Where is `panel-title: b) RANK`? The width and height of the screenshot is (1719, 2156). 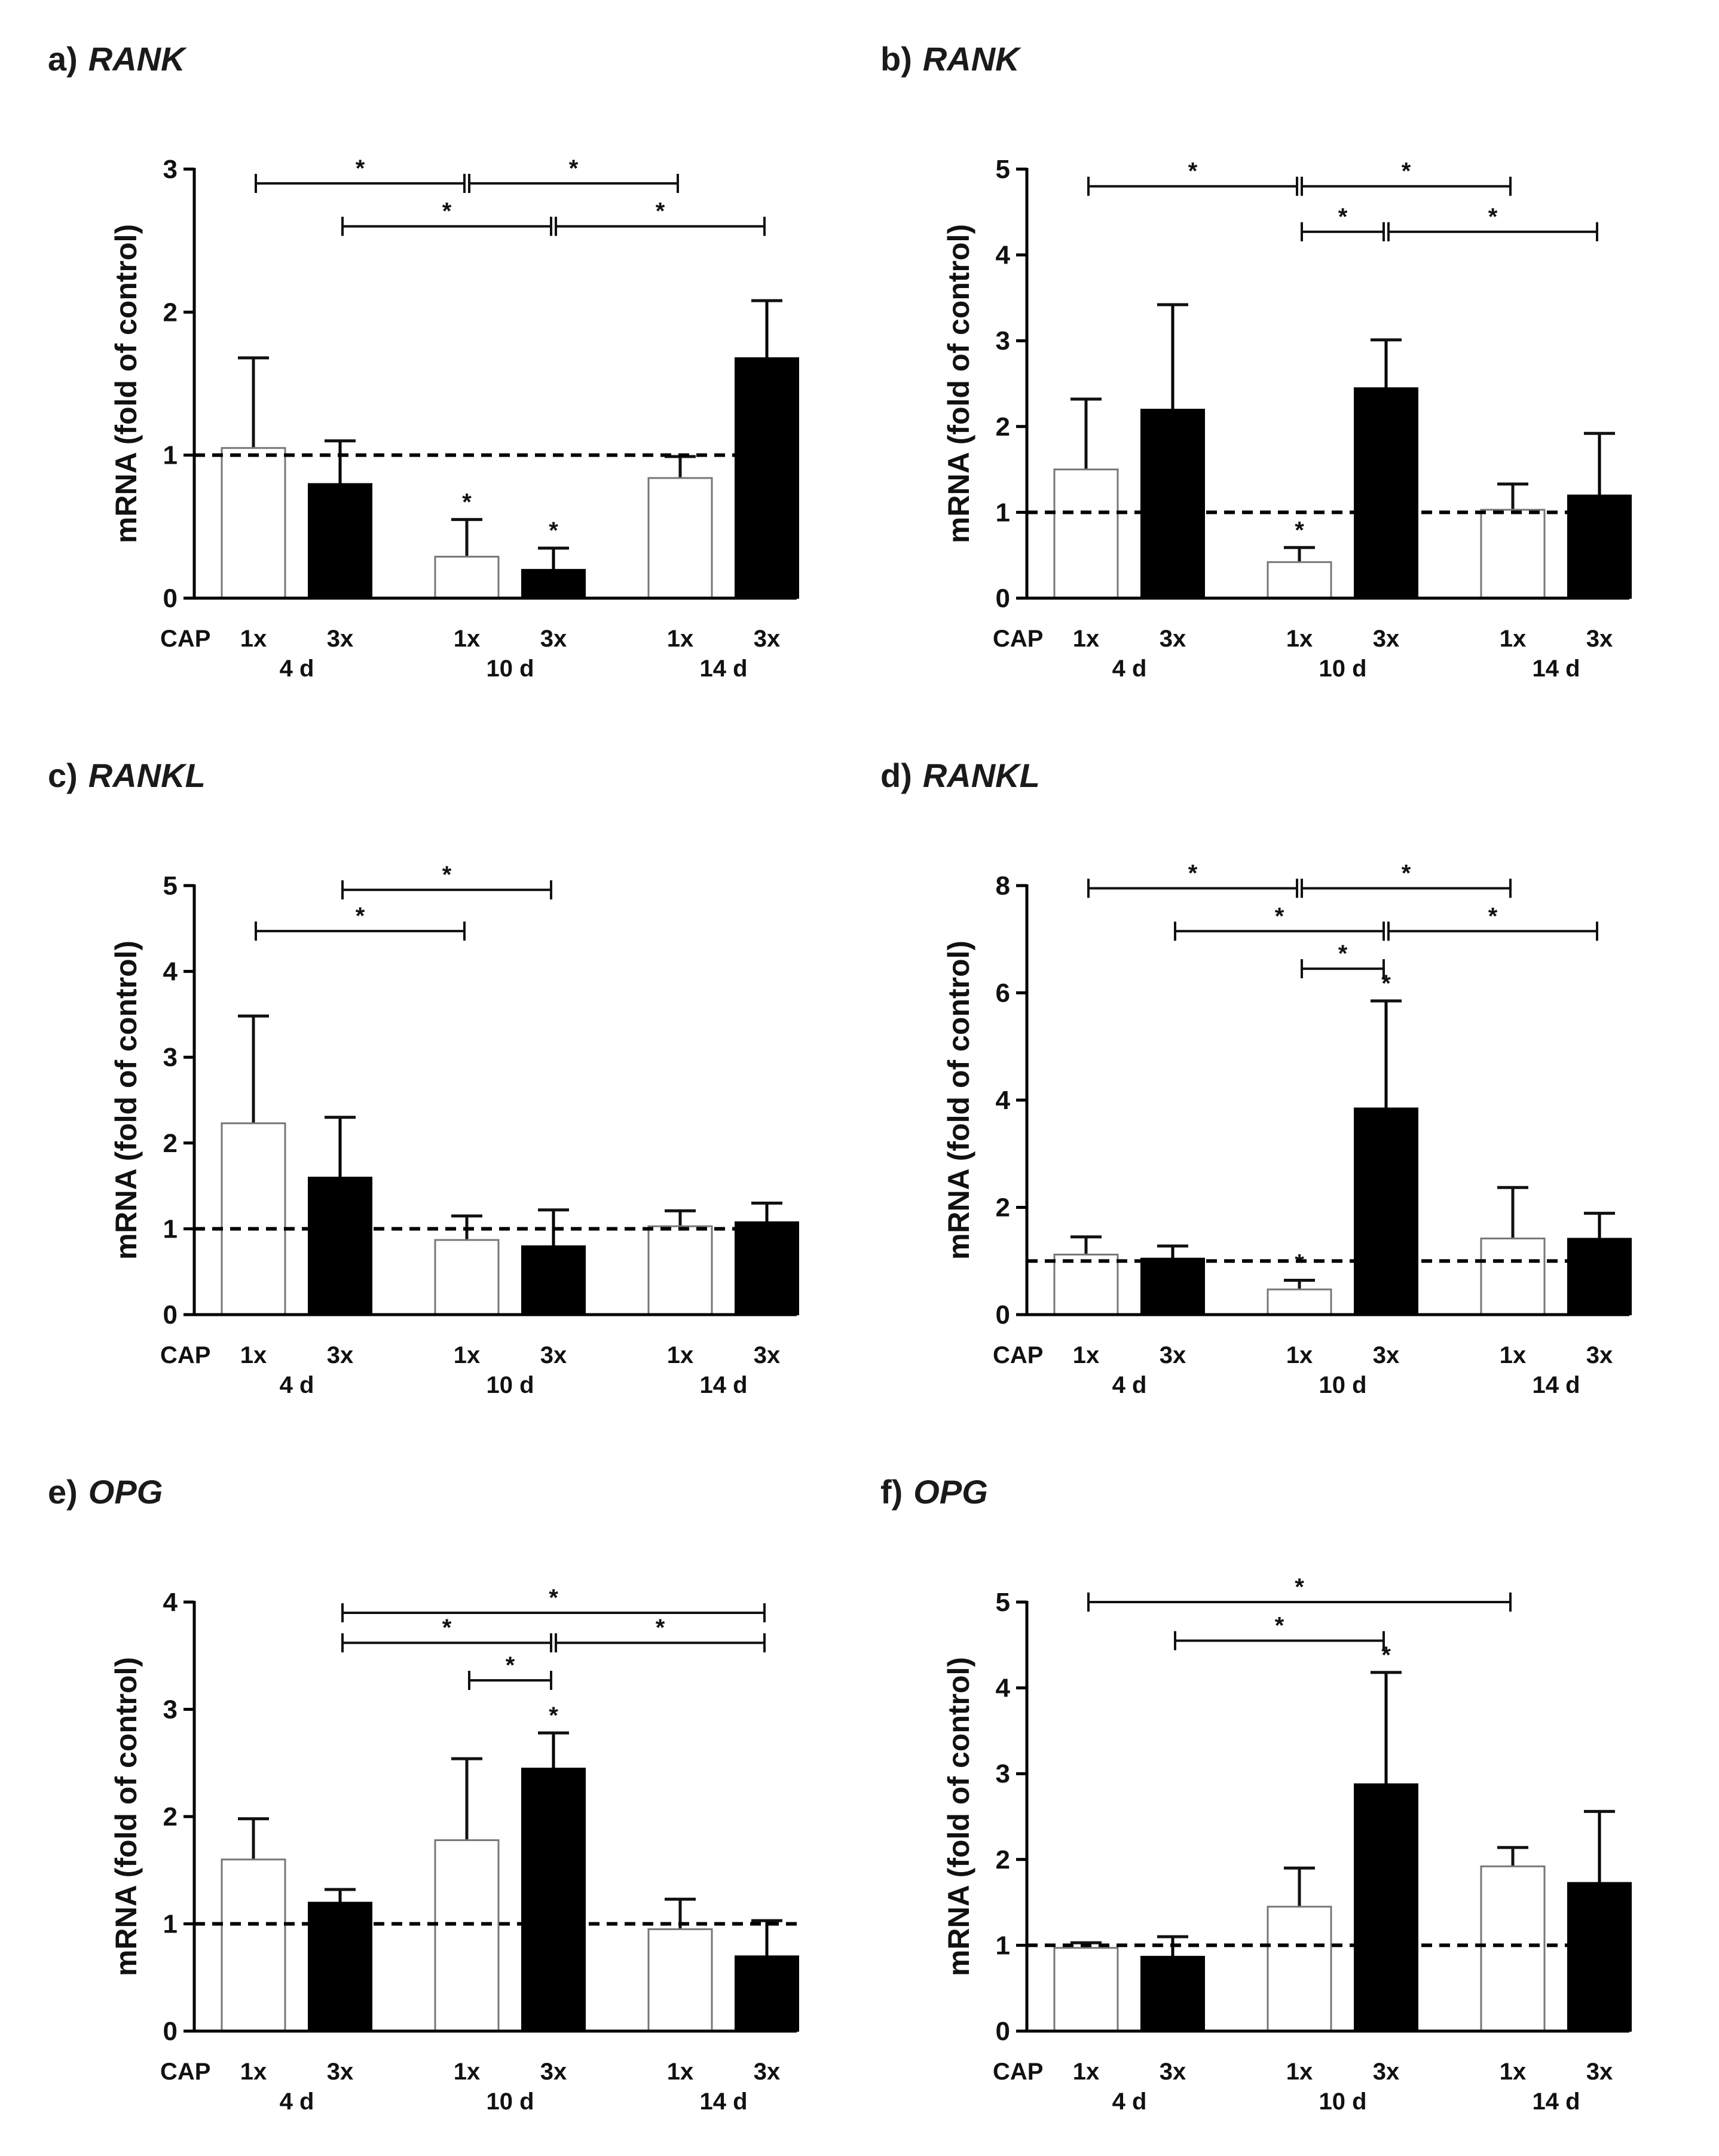 panel-title: b) RANK is located at coordinates (950, 59).